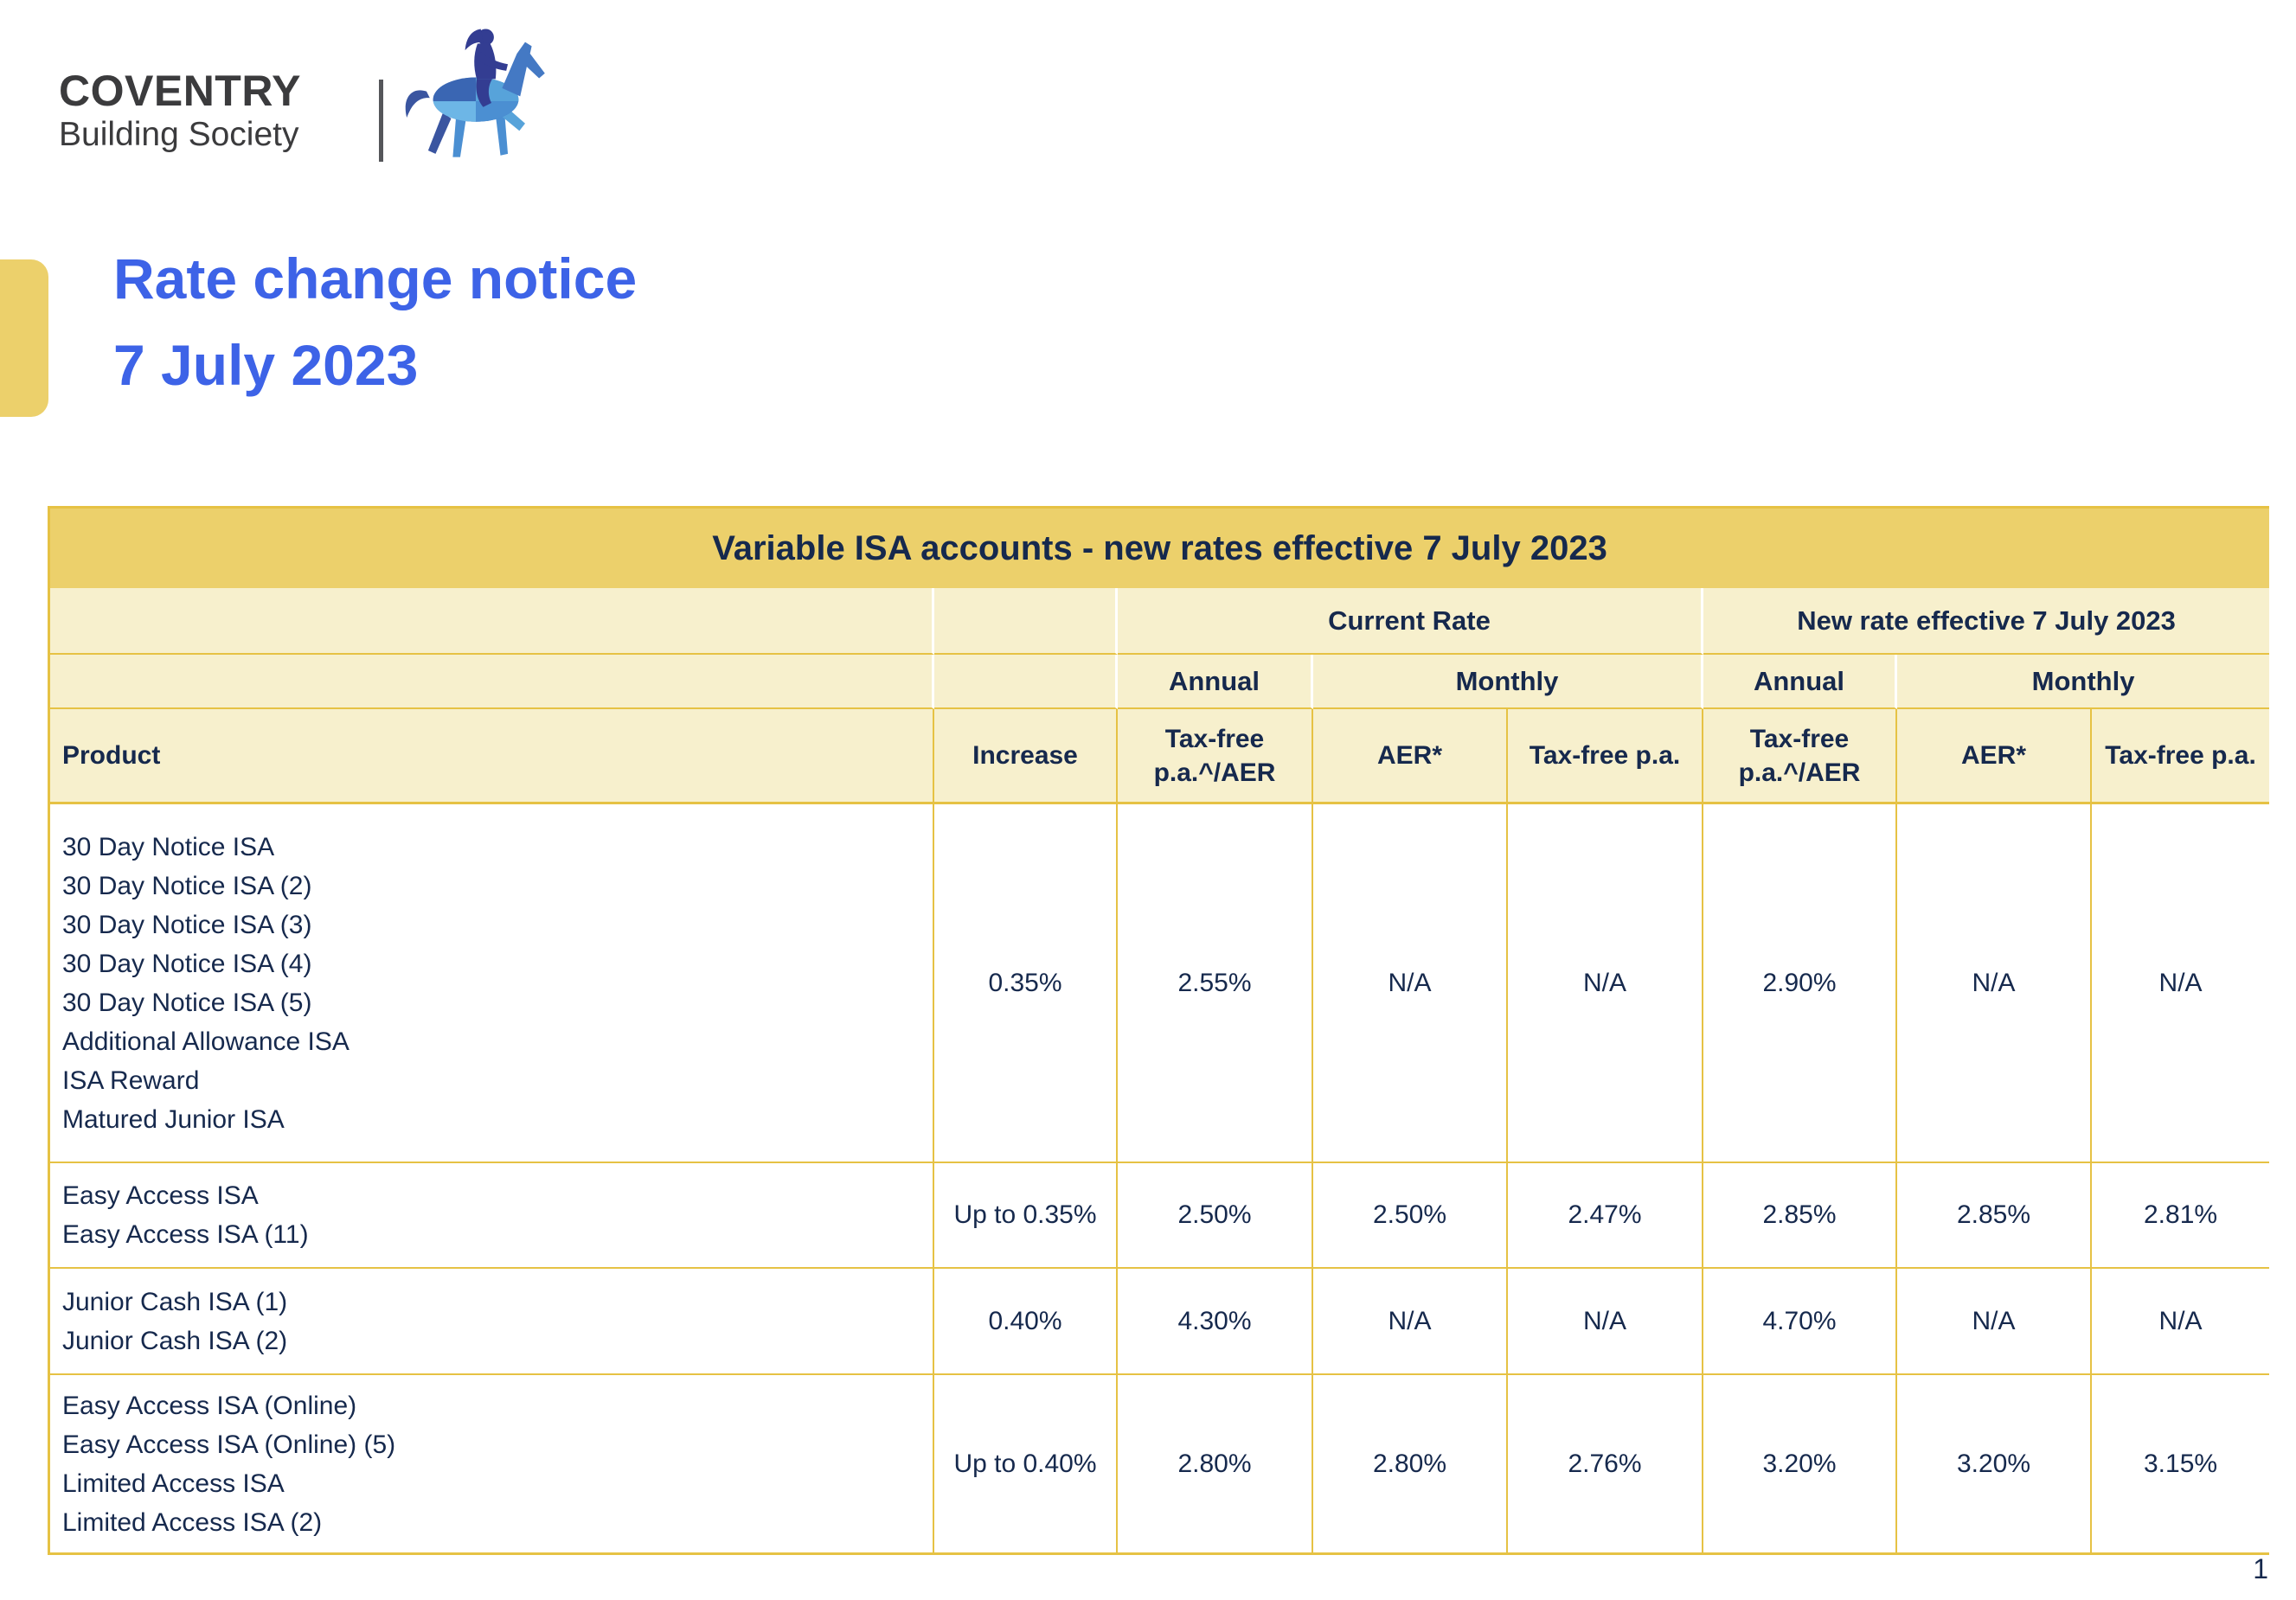 The image size is (2296, 1600). What do you see at coordinates (1216, 682) in the screenshot?
I see `header-current-annual: Annual` at bounding box center [1216, 682].